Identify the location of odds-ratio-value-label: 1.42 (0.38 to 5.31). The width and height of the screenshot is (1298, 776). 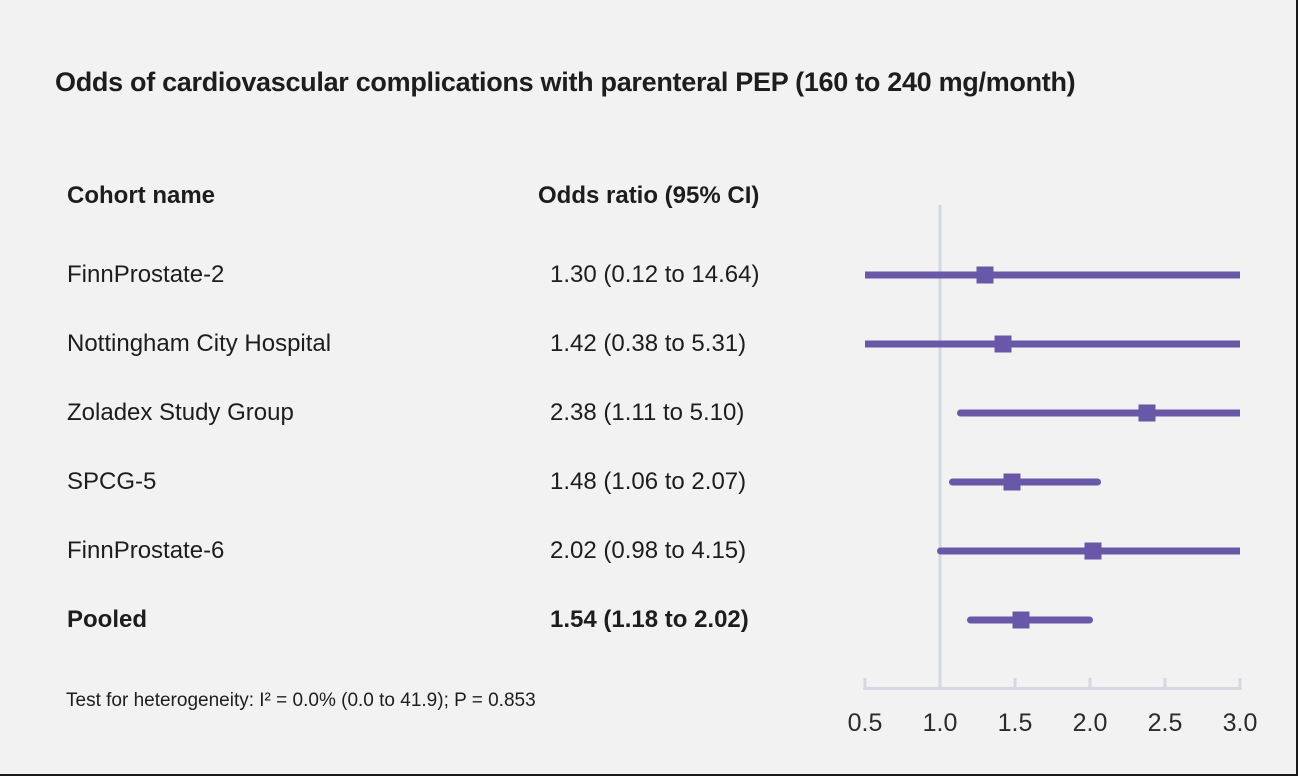
(648, 343).